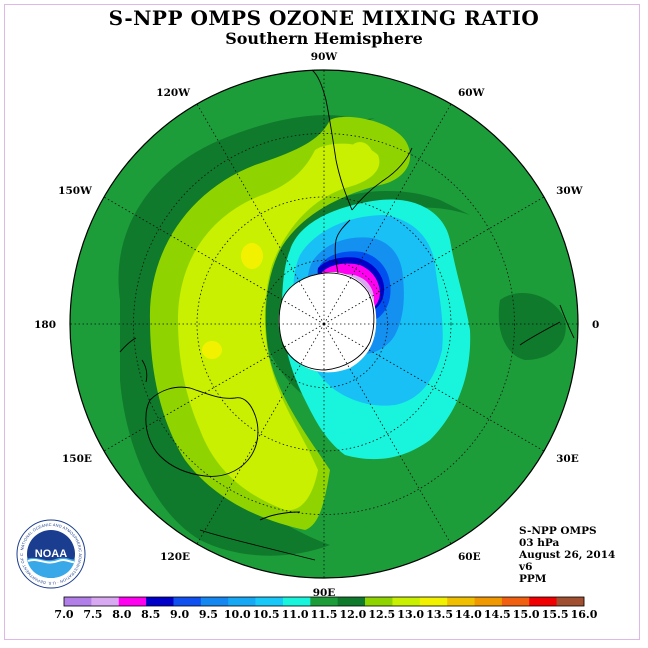 This screenshot has width=648, height=648. Describe the element at coordinates (567, 459) in the screenshot. I see `longitude-label: 30E` at that location.